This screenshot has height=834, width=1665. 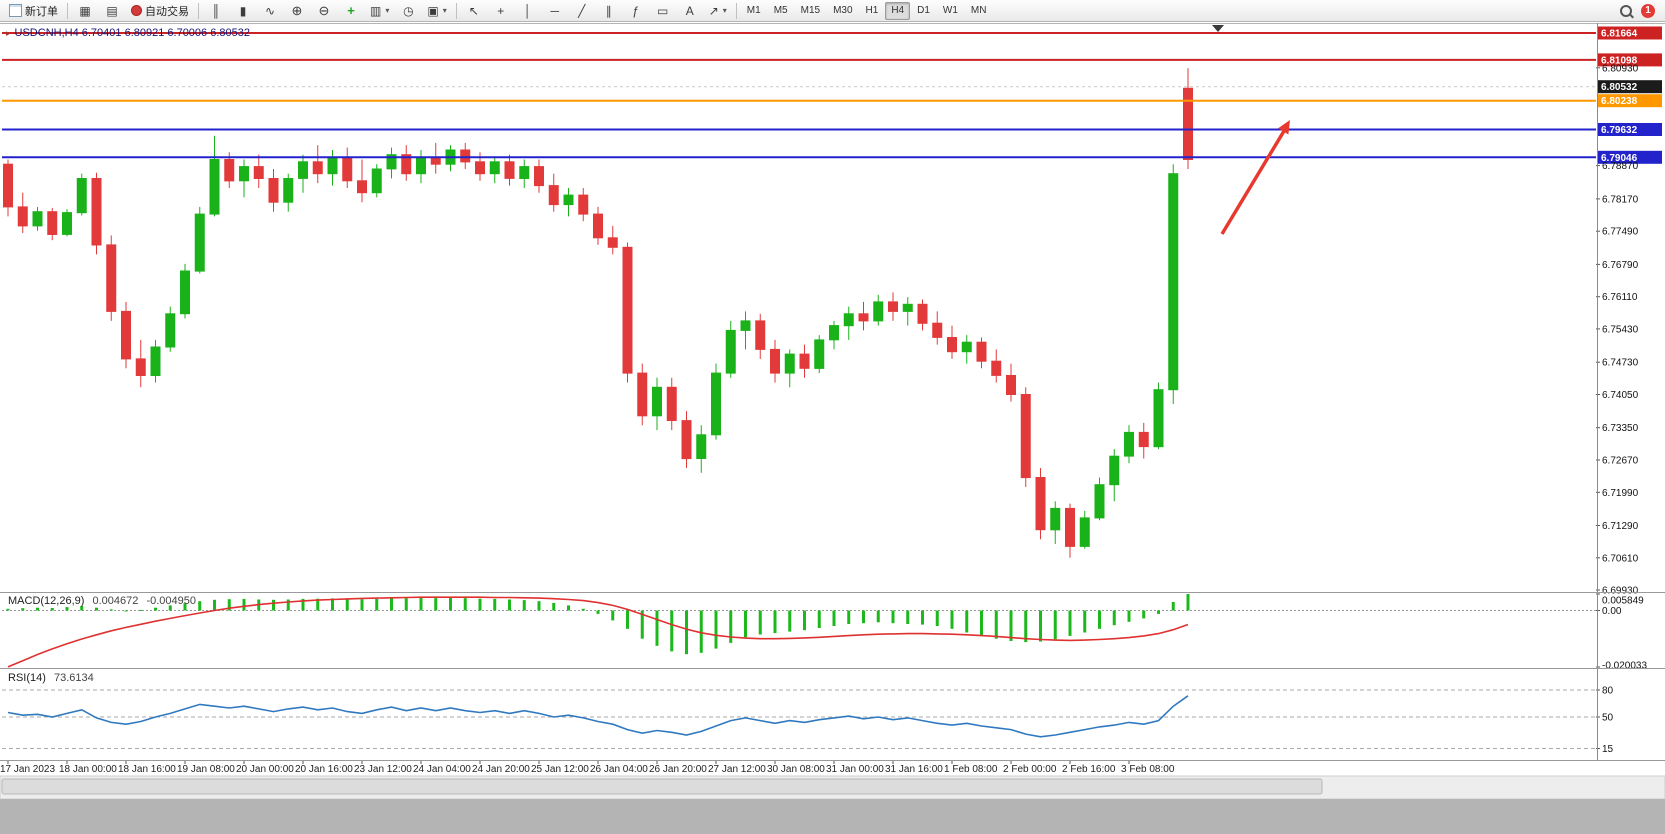 I want to click on timeframe-D1-button: D1, so click(x=923, y=10).